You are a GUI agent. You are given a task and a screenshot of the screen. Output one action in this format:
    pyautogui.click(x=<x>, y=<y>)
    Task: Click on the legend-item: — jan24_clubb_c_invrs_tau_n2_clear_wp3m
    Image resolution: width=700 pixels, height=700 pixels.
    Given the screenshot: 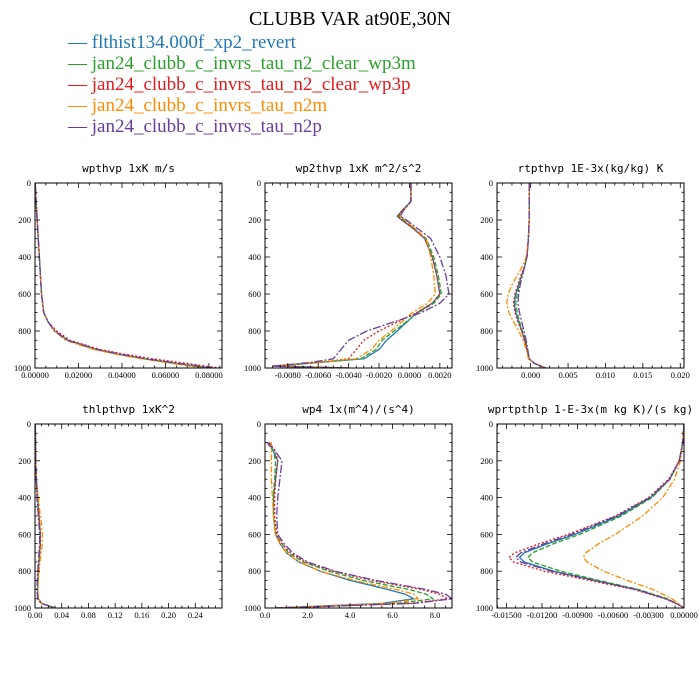 What is the action you would take?
    pyautogui.click(x=242, y=63)
    